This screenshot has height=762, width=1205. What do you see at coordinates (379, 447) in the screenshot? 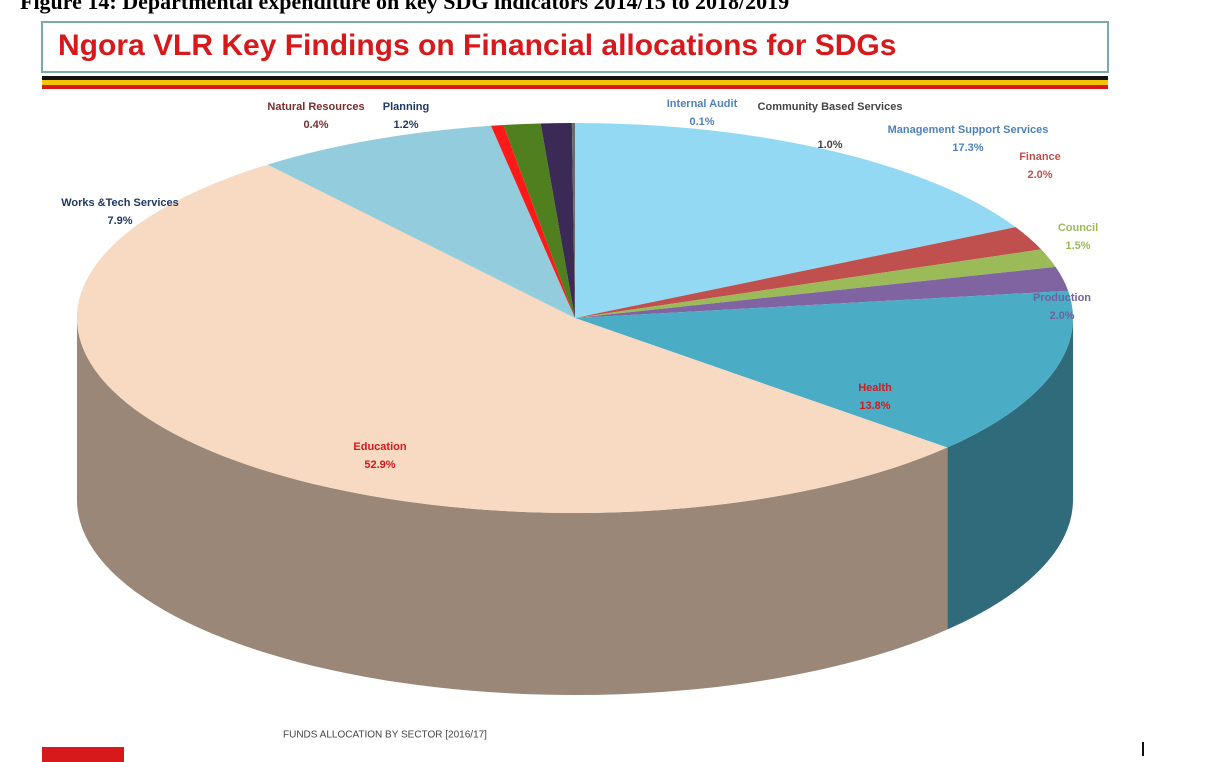
I see `slice-label: Education` at bounding box center [379, 447].